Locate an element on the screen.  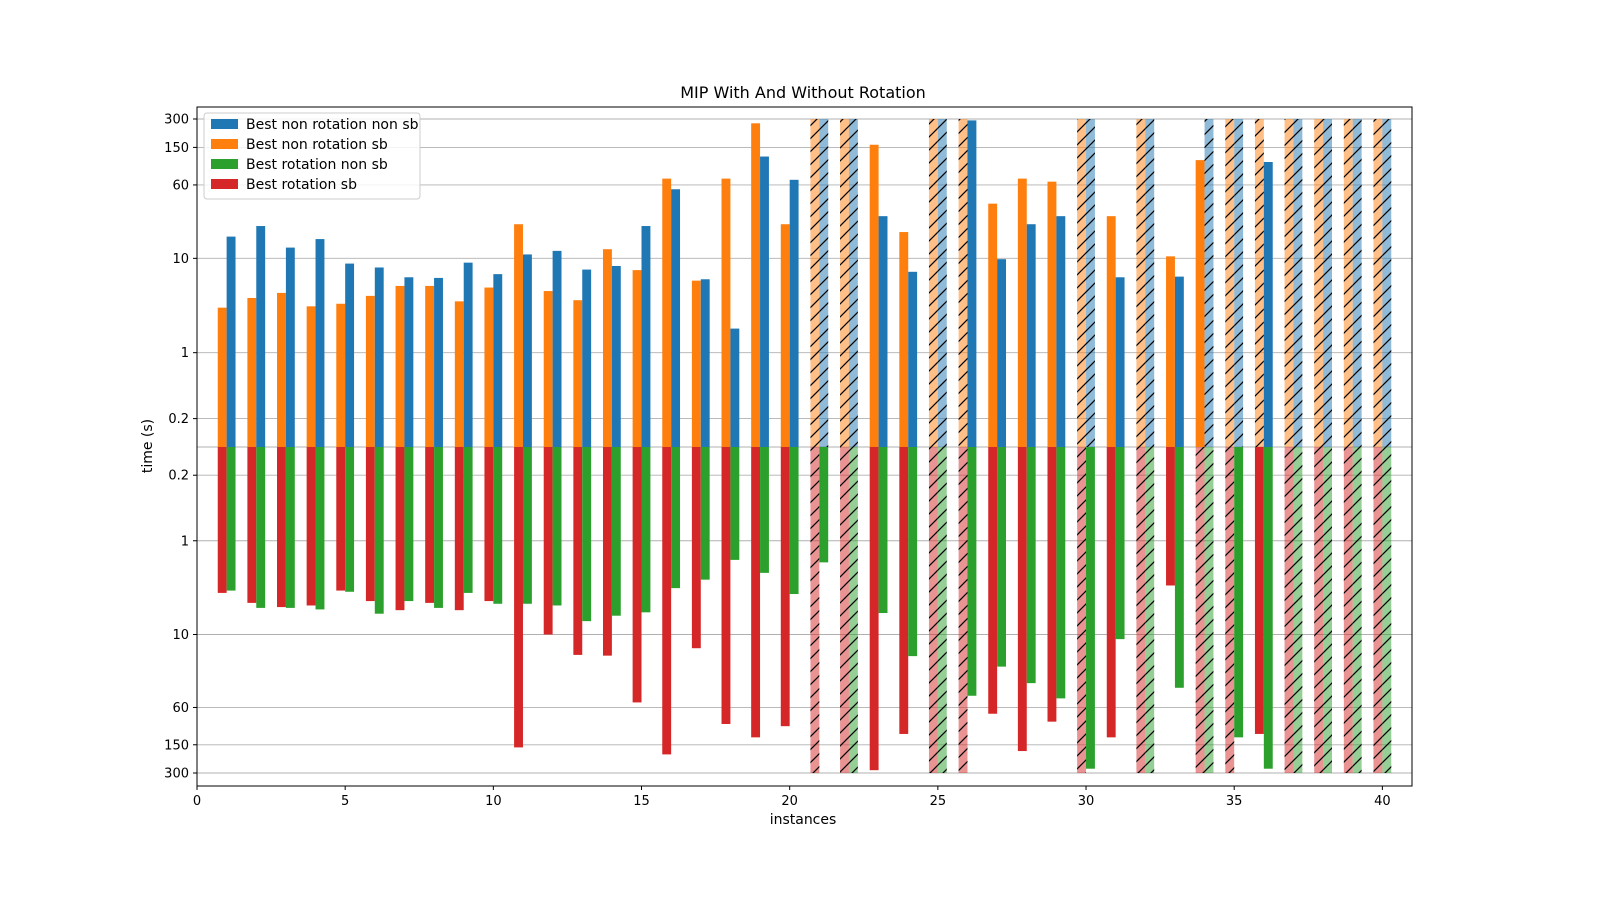
y-tick-label-top: 150 is located at coordinates (176, 148).